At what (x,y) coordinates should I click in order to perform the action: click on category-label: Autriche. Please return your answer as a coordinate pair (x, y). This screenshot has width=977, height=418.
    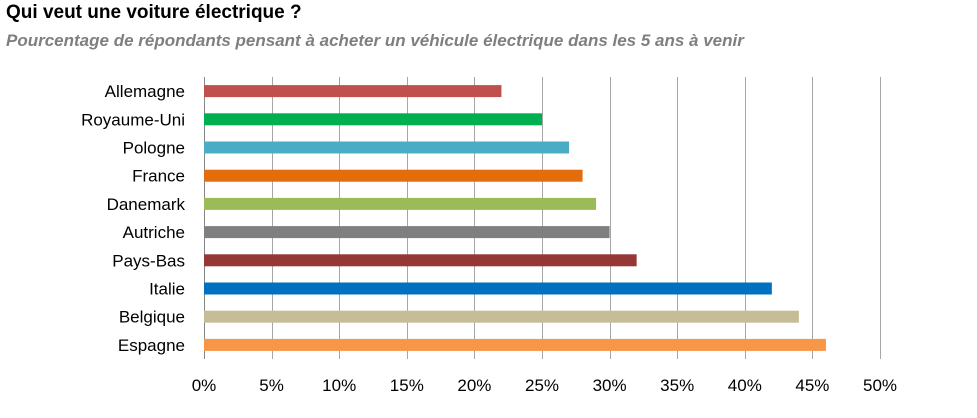
    Looking at the image, I should click on (154, 232).